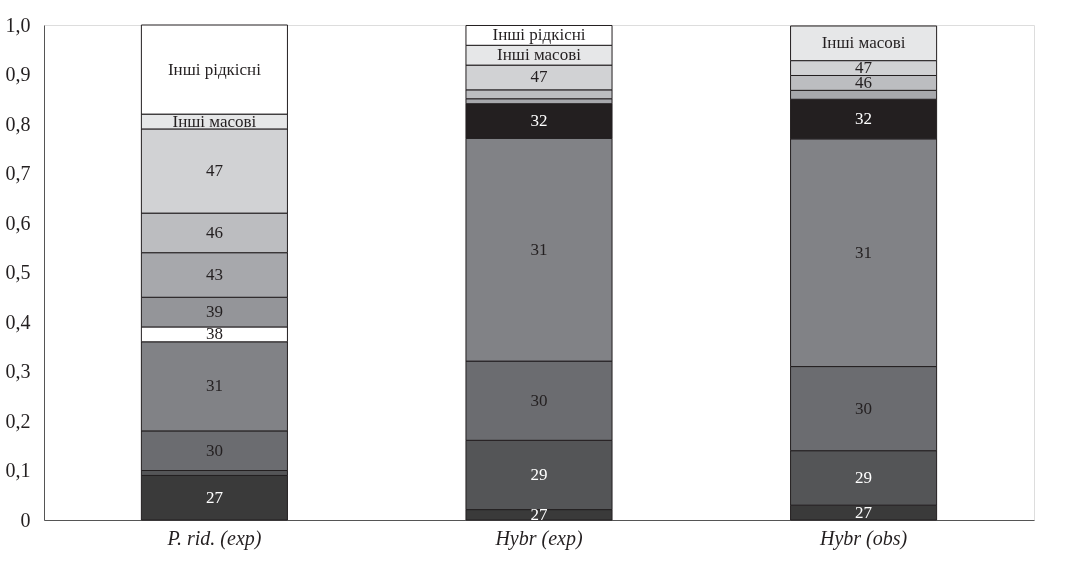  Describe the element at coordinates (18, 470) in the screenshot. I see `y-tick-label: 0,1` at that location.